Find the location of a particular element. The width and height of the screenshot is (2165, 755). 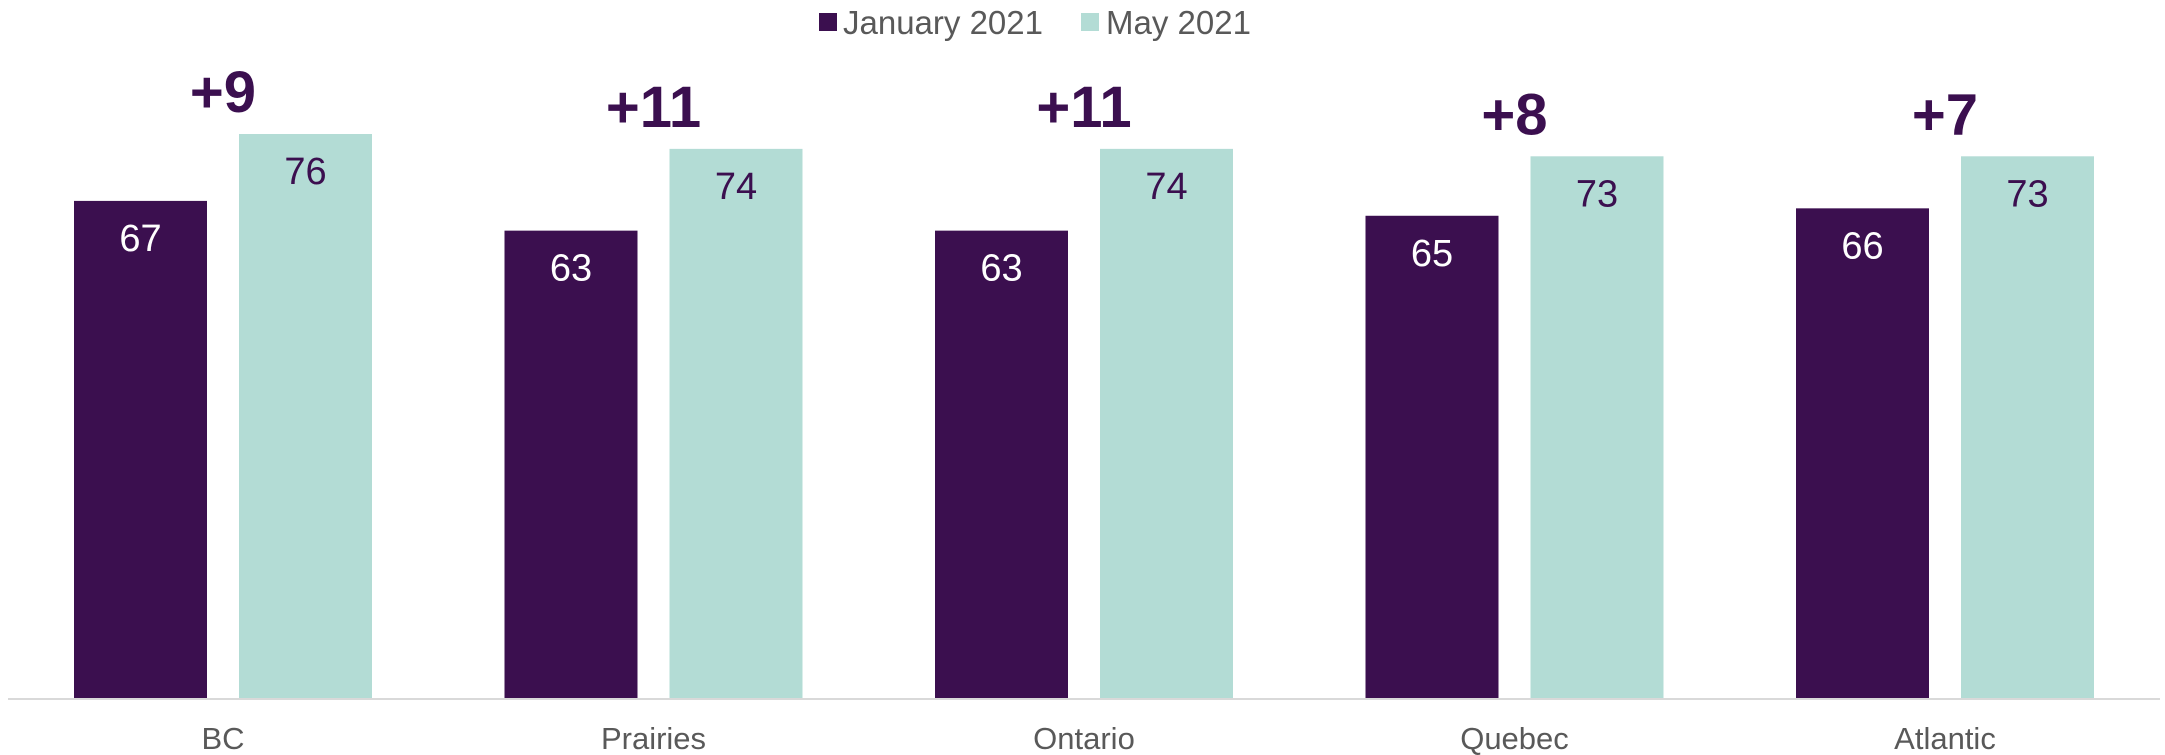

difference-labels: +9 +11 +11 +8 +7 is located at coordinates (1084, 103).